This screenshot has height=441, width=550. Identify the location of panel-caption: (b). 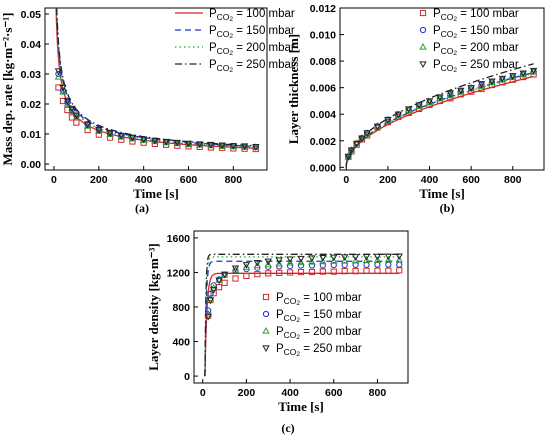
(447, 208).